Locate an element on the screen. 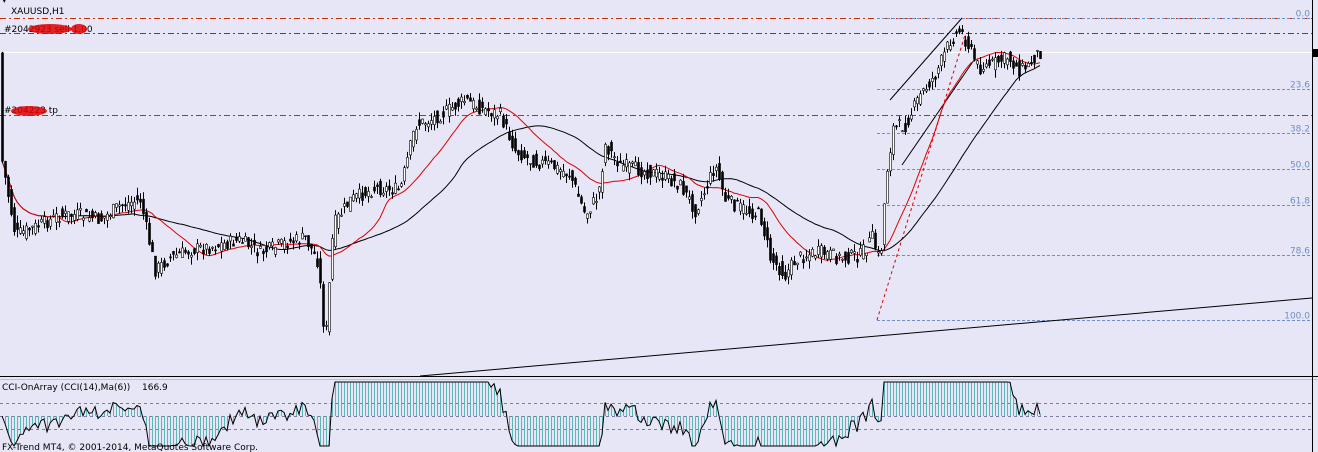 This screenshot has width=1318, height=452. price-marker is located at coordinates (1315, 53).